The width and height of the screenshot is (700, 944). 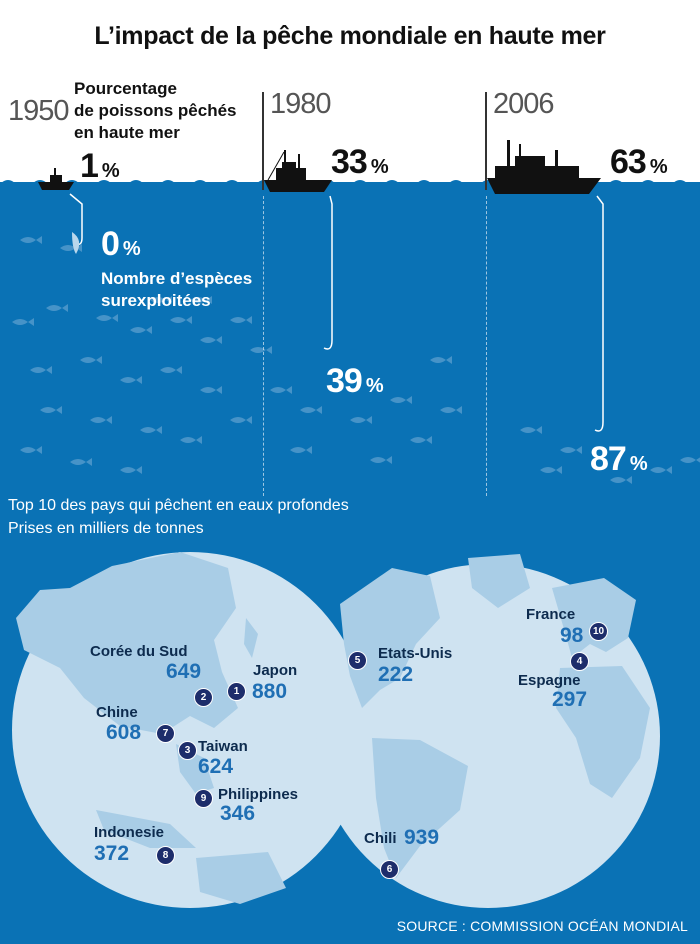 I want to click on catch-pct-2006: 63%, so click(x=639, y=162).